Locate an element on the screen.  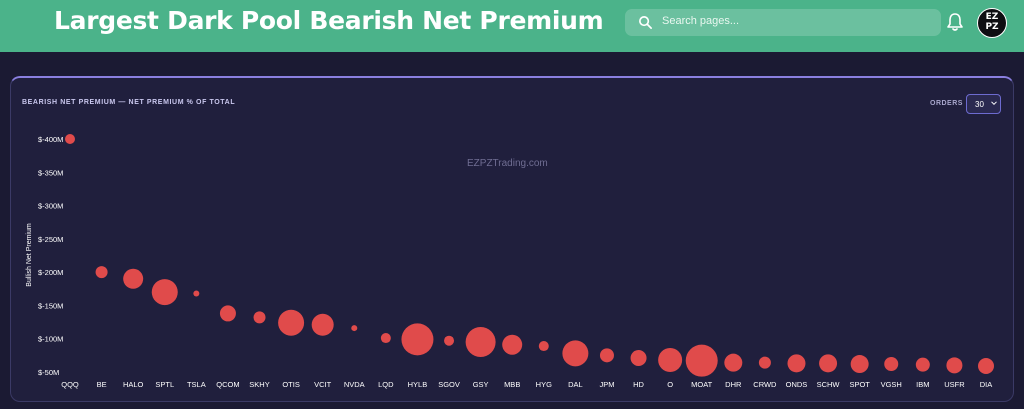
y-tick-label: $-100M is located at coordinates (50, 339).